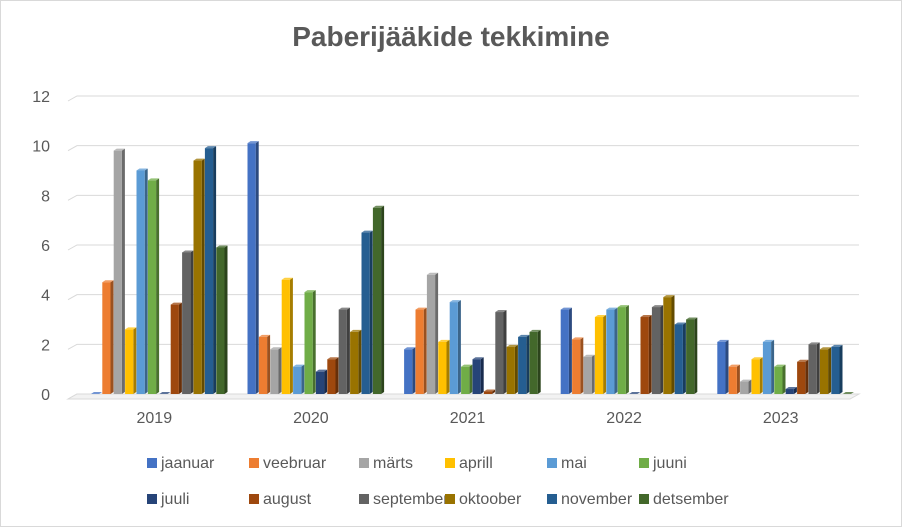  Describe the element at coordinates (393, 463) in the screenshot. I see `legend-label: märts` at that location.